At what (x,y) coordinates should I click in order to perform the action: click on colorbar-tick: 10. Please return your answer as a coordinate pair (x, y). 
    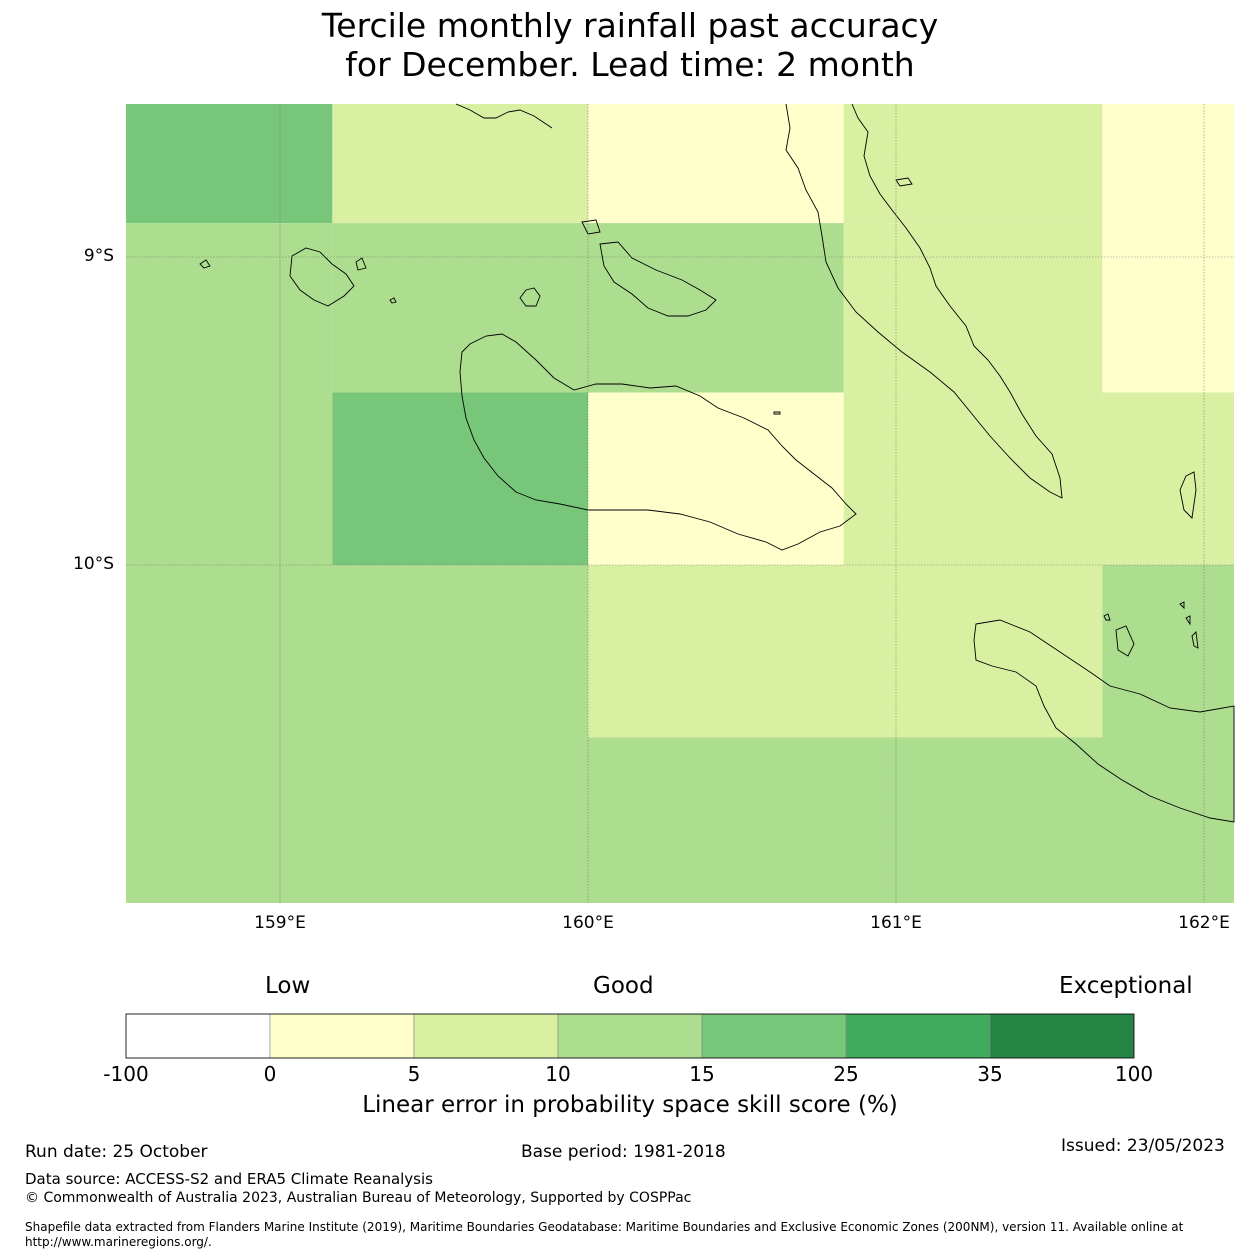
    Looking at the image, I should click on (558, 1074).